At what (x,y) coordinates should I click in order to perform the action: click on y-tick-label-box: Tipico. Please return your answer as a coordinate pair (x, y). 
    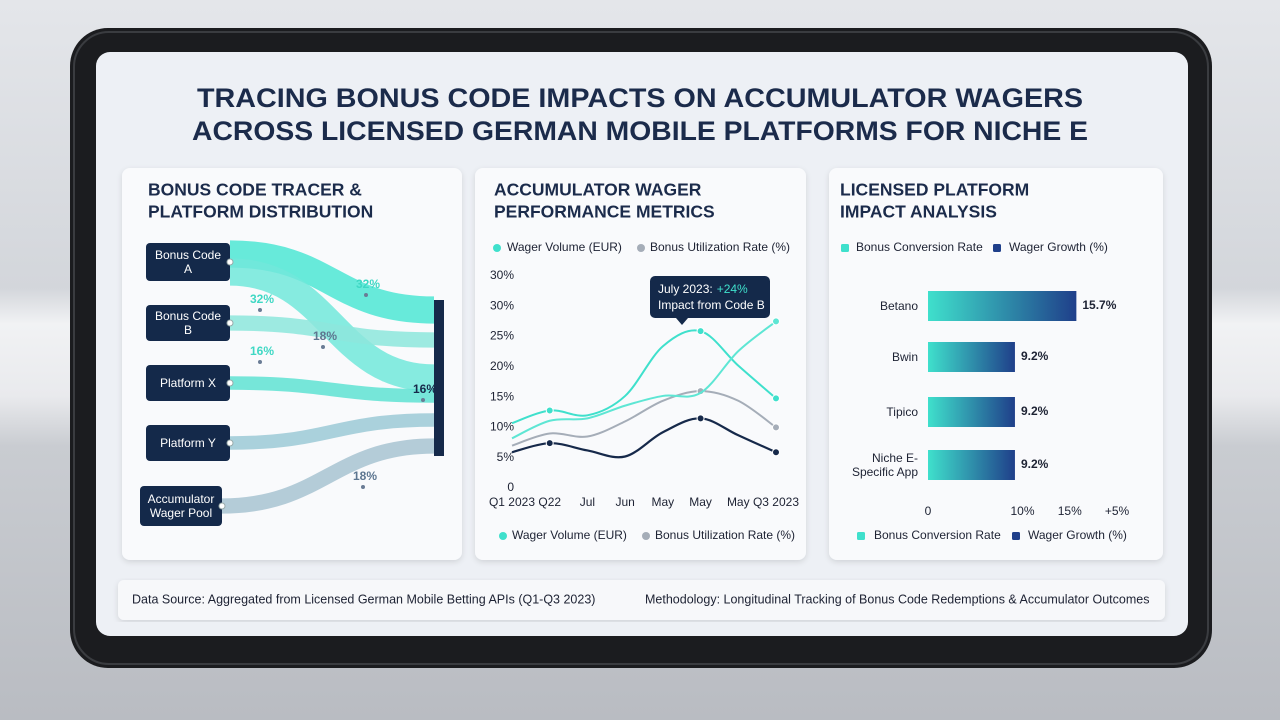
    Looking at the image, I should click on (902, 411).